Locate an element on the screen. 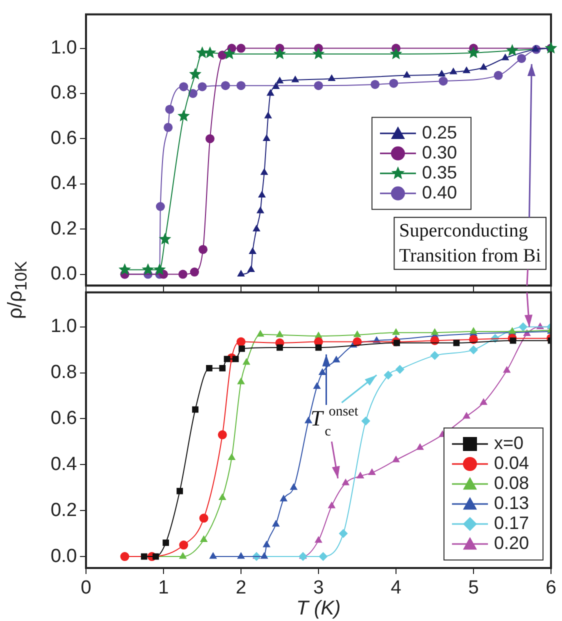 The image size is (562, 621). legend-label: 0.04 is located at coordinates (512, 462).